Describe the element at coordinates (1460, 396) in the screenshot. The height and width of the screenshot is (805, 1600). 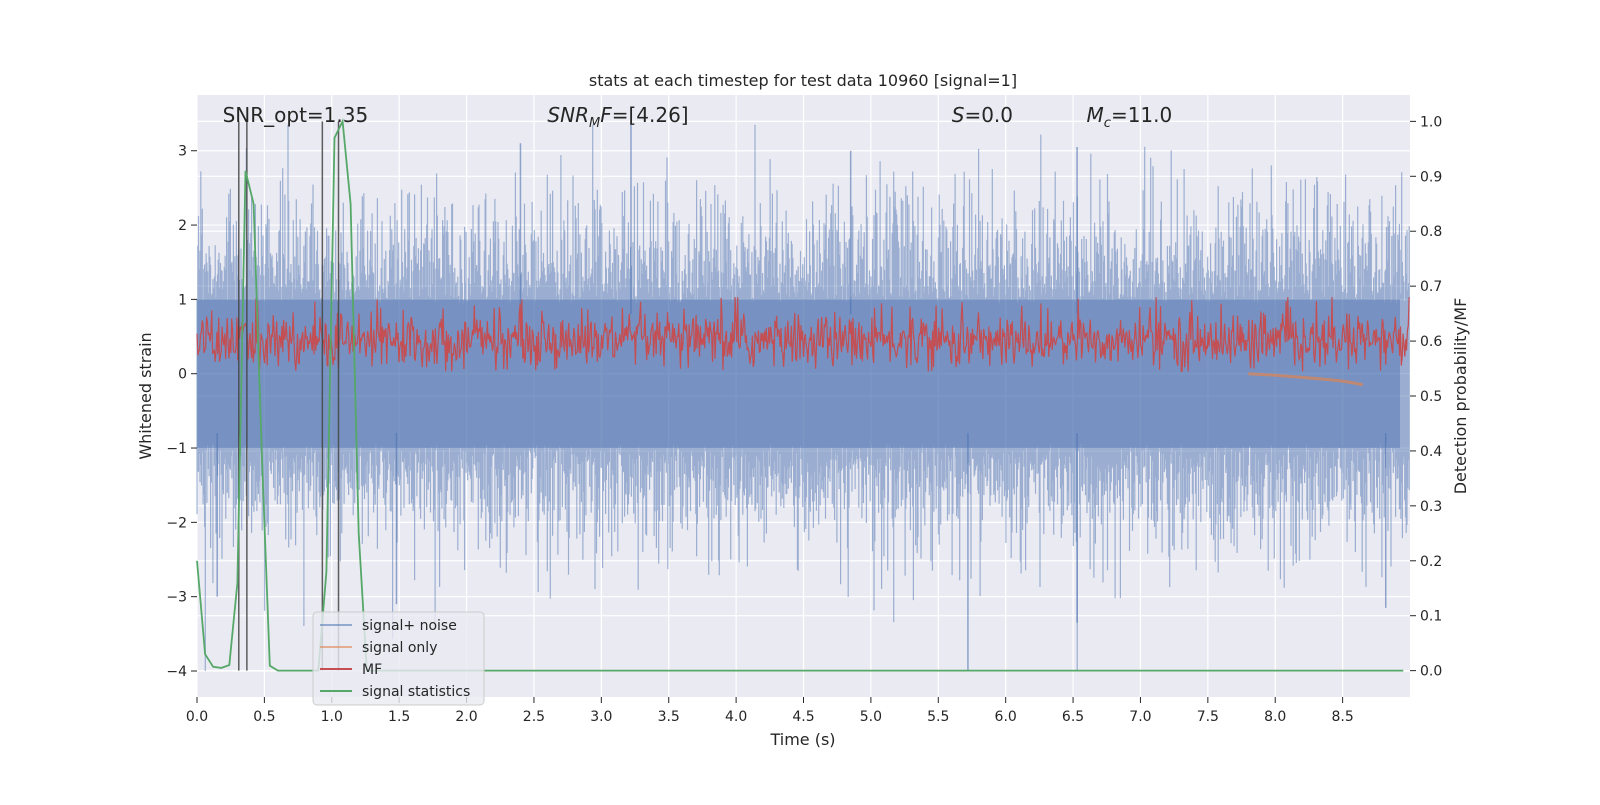
I see `y-right-axis-label: Detection probability/MF` at that location.